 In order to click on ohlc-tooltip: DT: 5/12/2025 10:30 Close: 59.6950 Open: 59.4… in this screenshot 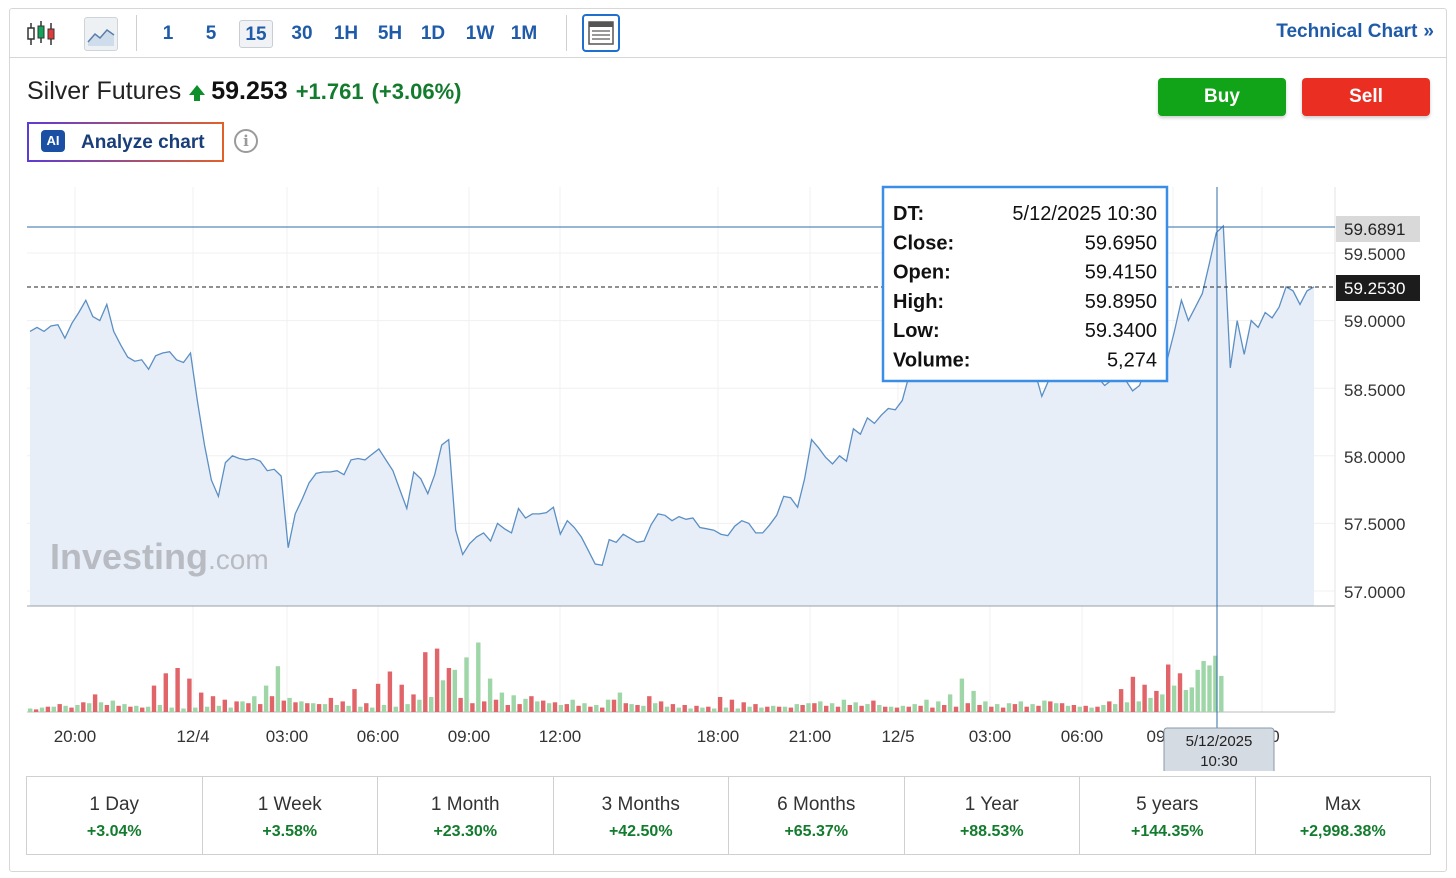, I will do `click(1025, 284)`.